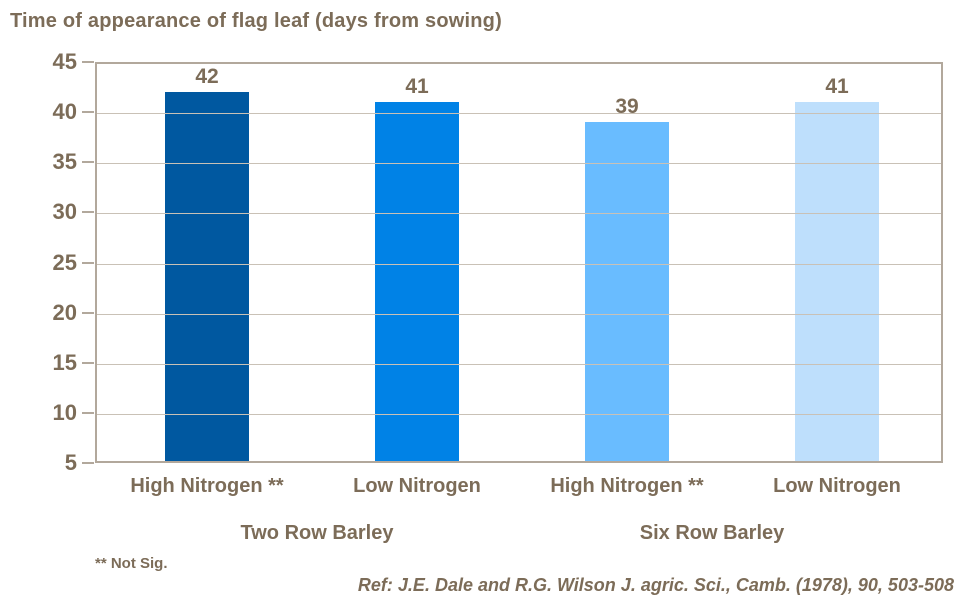 Image resolution: width=960 pixels, height=613 pixels. I want to click on y-axis-label: 5, so click(70, 462).